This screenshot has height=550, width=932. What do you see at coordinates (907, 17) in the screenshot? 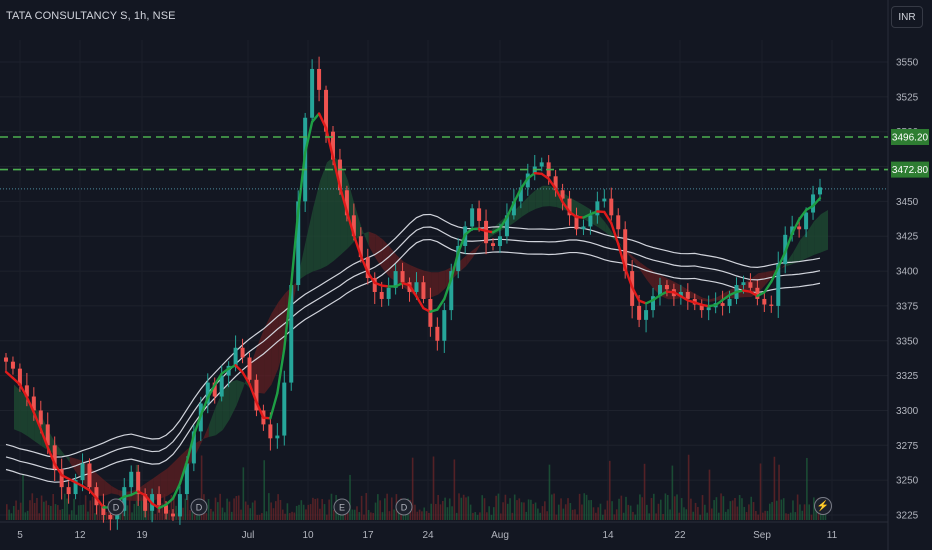
I see `currency-button: INR` at bounding box center [907, 17].